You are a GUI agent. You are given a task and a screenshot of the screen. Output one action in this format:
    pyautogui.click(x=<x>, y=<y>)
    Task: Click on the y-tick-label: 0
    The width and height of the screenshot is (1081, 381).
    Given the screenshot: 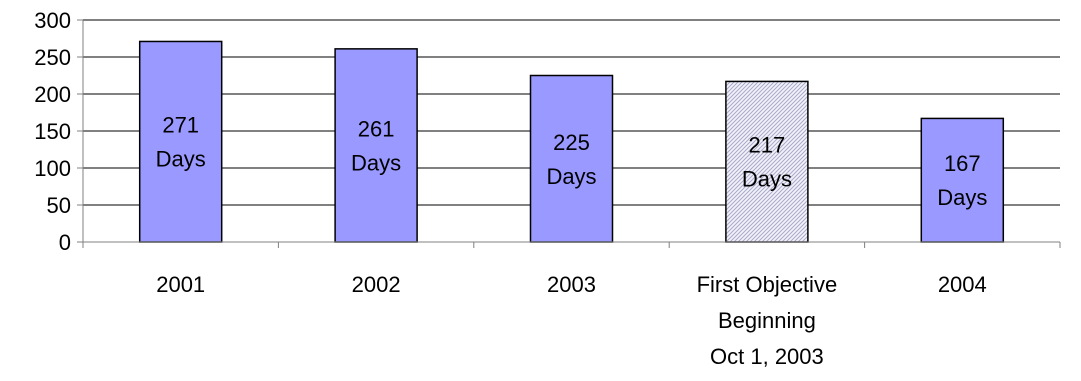 What is the action you would take?
    pyautogui.click(x=65, y=242)
    